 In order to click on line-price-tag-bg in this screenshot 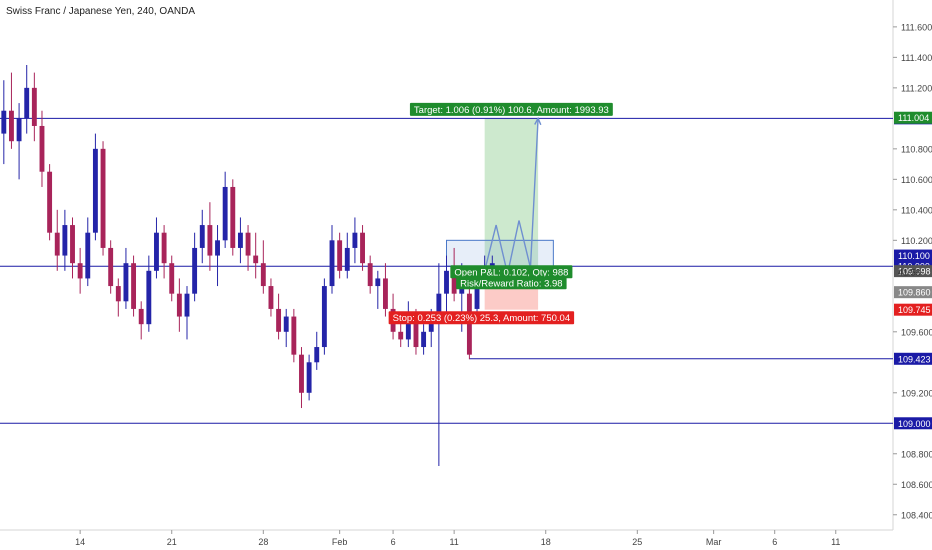, I will do `click(913, 423)`.